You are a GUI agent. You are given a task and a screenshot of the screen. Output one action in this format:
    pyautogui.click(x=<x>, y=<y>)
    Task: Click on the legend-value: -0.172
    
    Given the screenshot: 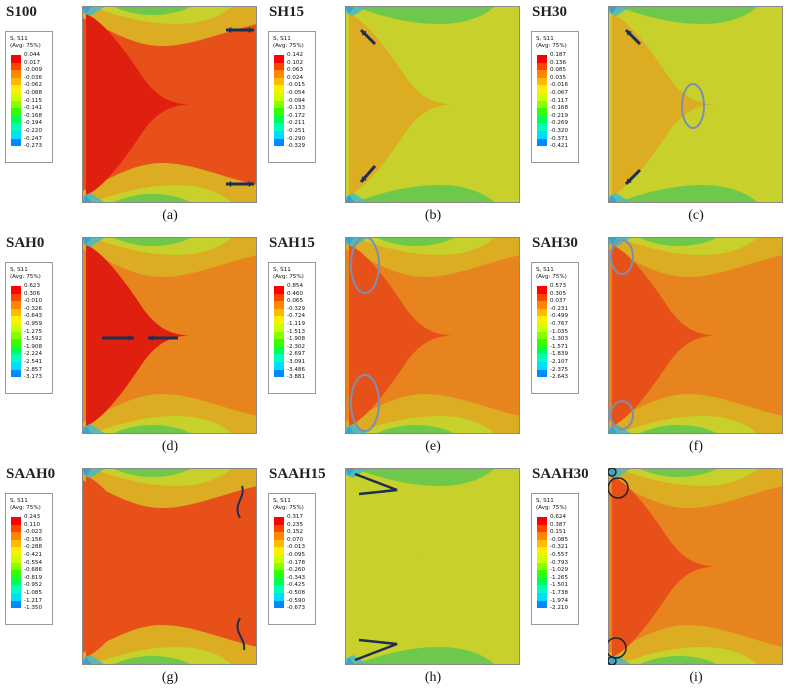 What is the action you would take?
    pyautogui.click(x=296, y=115)
    